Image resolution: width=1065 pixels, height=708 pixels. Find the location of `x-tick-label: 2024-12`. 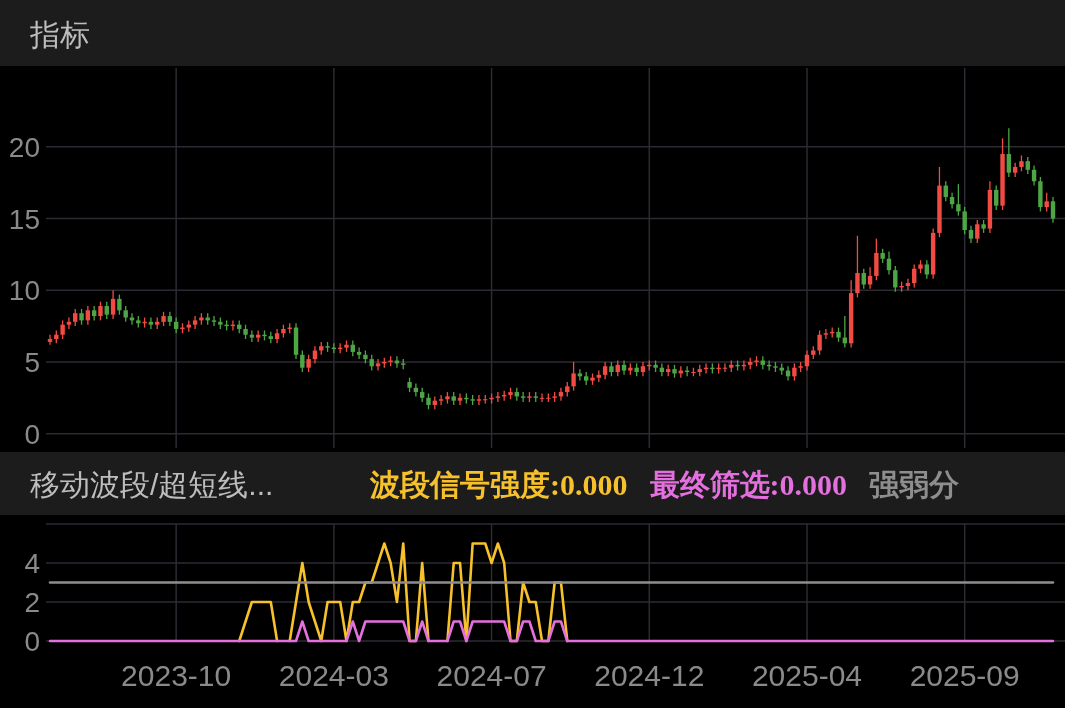

x-tick-label: 2024-12 is located at coordinates (649, 675).